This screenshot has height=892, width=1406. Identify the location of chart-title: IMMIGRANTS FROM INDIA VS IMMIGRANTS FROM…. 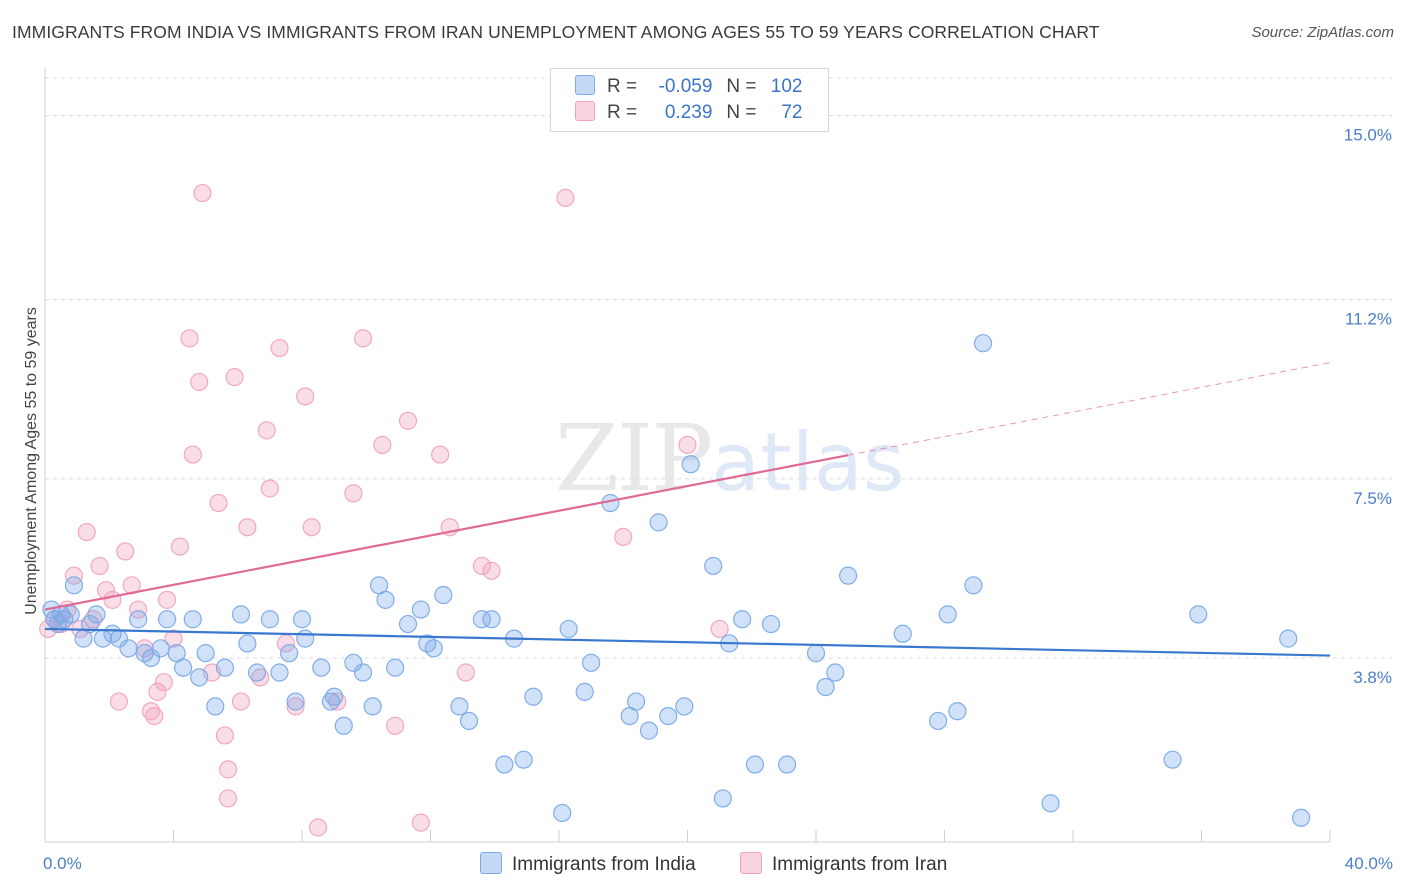
(556, 32).